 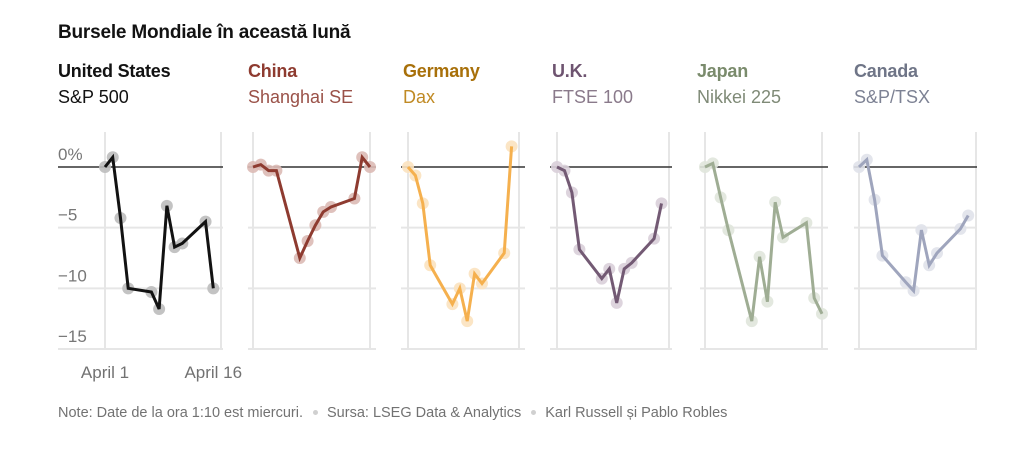 I want to click on country-label: Japan, so click(x=723, y=71).